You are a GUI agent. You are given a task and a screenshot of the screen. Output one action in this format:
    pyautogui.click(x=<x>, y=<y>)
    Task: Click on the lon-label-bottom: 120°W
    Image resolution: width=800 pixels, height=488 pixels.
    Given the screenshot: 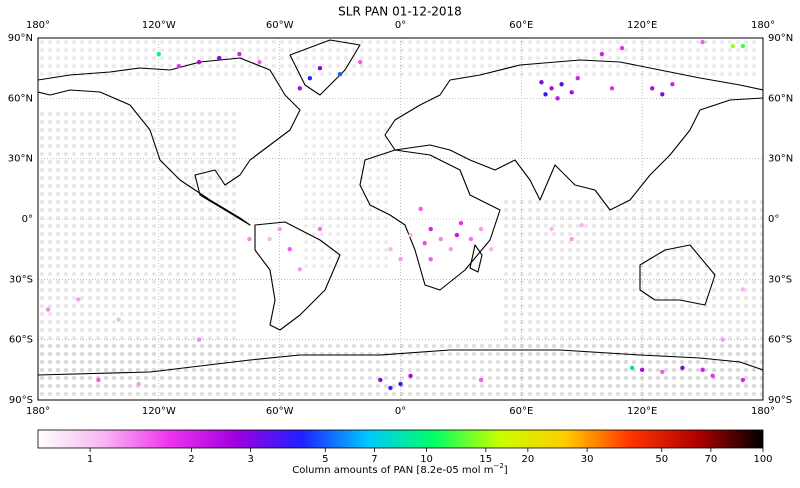 What is the action you would take?
    pyautogui.click(x=159, y=411)
    